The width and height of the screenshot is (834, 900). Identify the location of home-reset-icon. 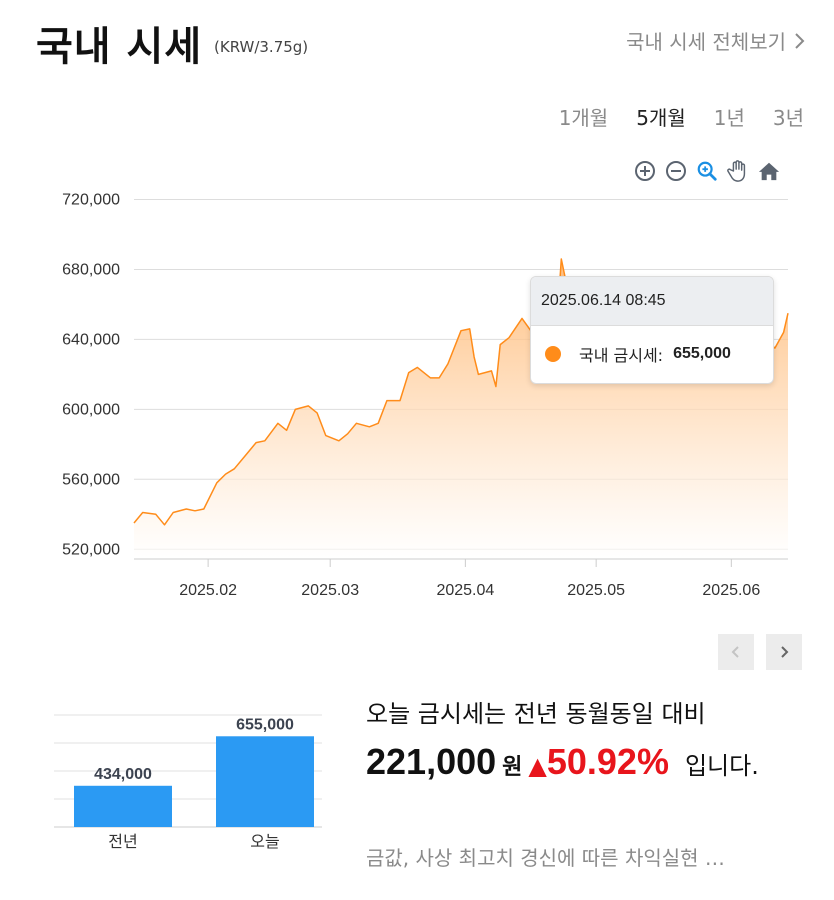
(769, 171).